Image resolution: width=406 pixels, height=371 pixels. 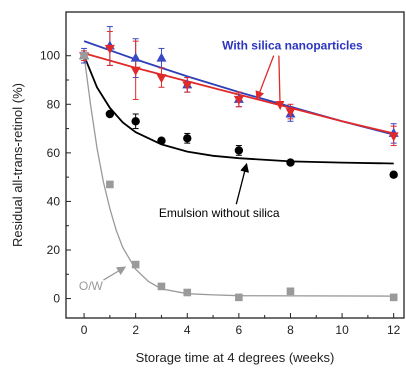 What do you see at coordinates (54, 153) in the screenshot?
I see `y-tick-label: 60` at bounding box center [54, 153].